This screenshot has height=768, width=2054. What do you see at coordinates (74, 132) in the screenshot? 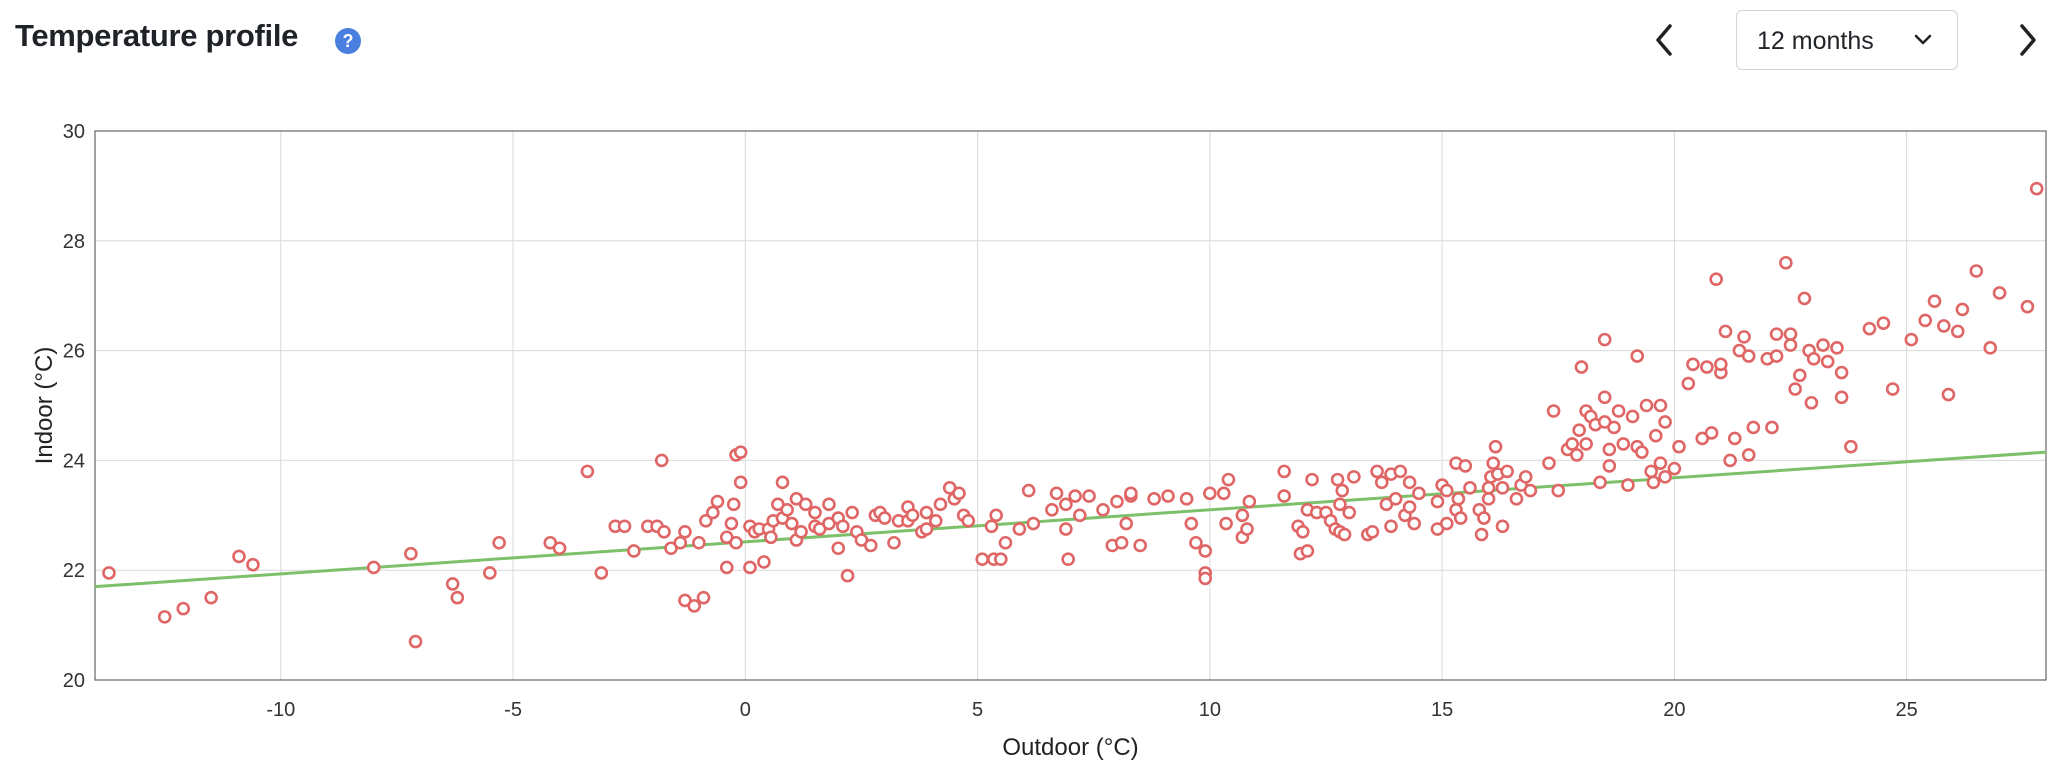
I see `y-tick-label: 30` at bounding box center [74, 132].